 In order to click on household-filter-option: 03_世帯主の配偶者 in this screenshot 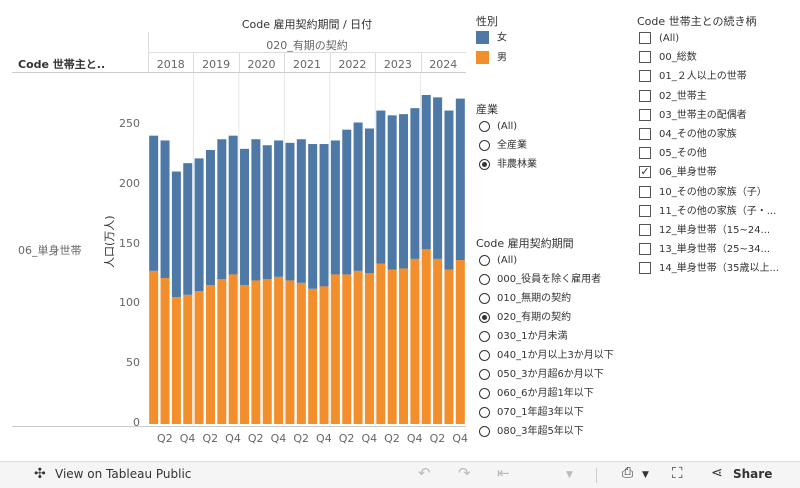, I will do `click(693, 115)`.